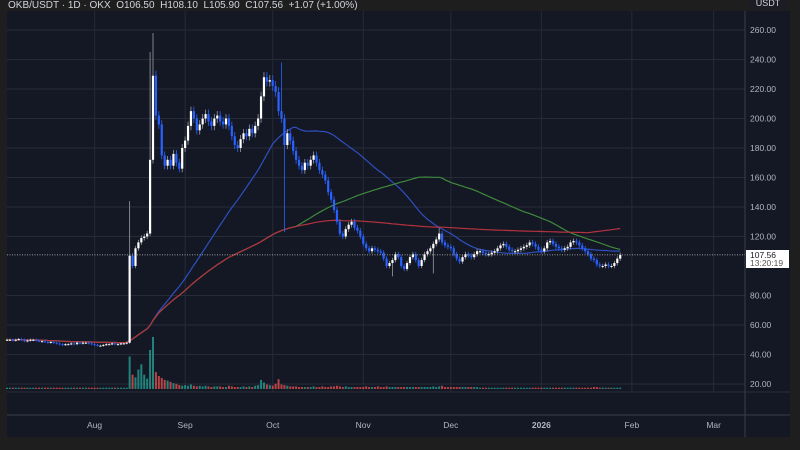 Image resolution: width=800 pixels, height=450 pixels. I want to click on current-price-label: 107.56 13:20:19, so click(767, 258).